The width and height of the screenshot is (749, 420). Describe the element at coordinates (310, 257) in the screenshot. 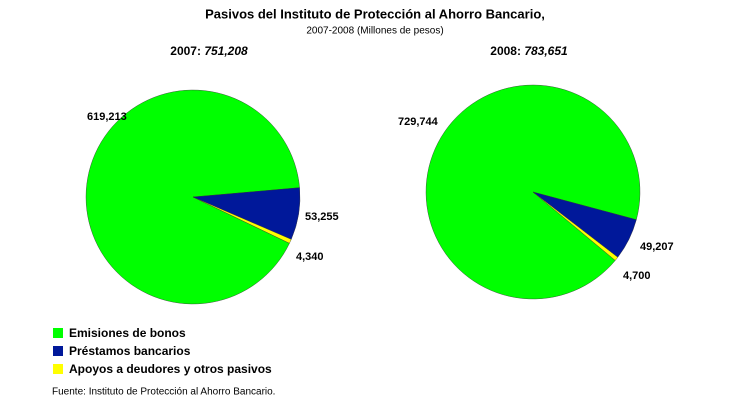

I see `data-label: 4,340` at that location.